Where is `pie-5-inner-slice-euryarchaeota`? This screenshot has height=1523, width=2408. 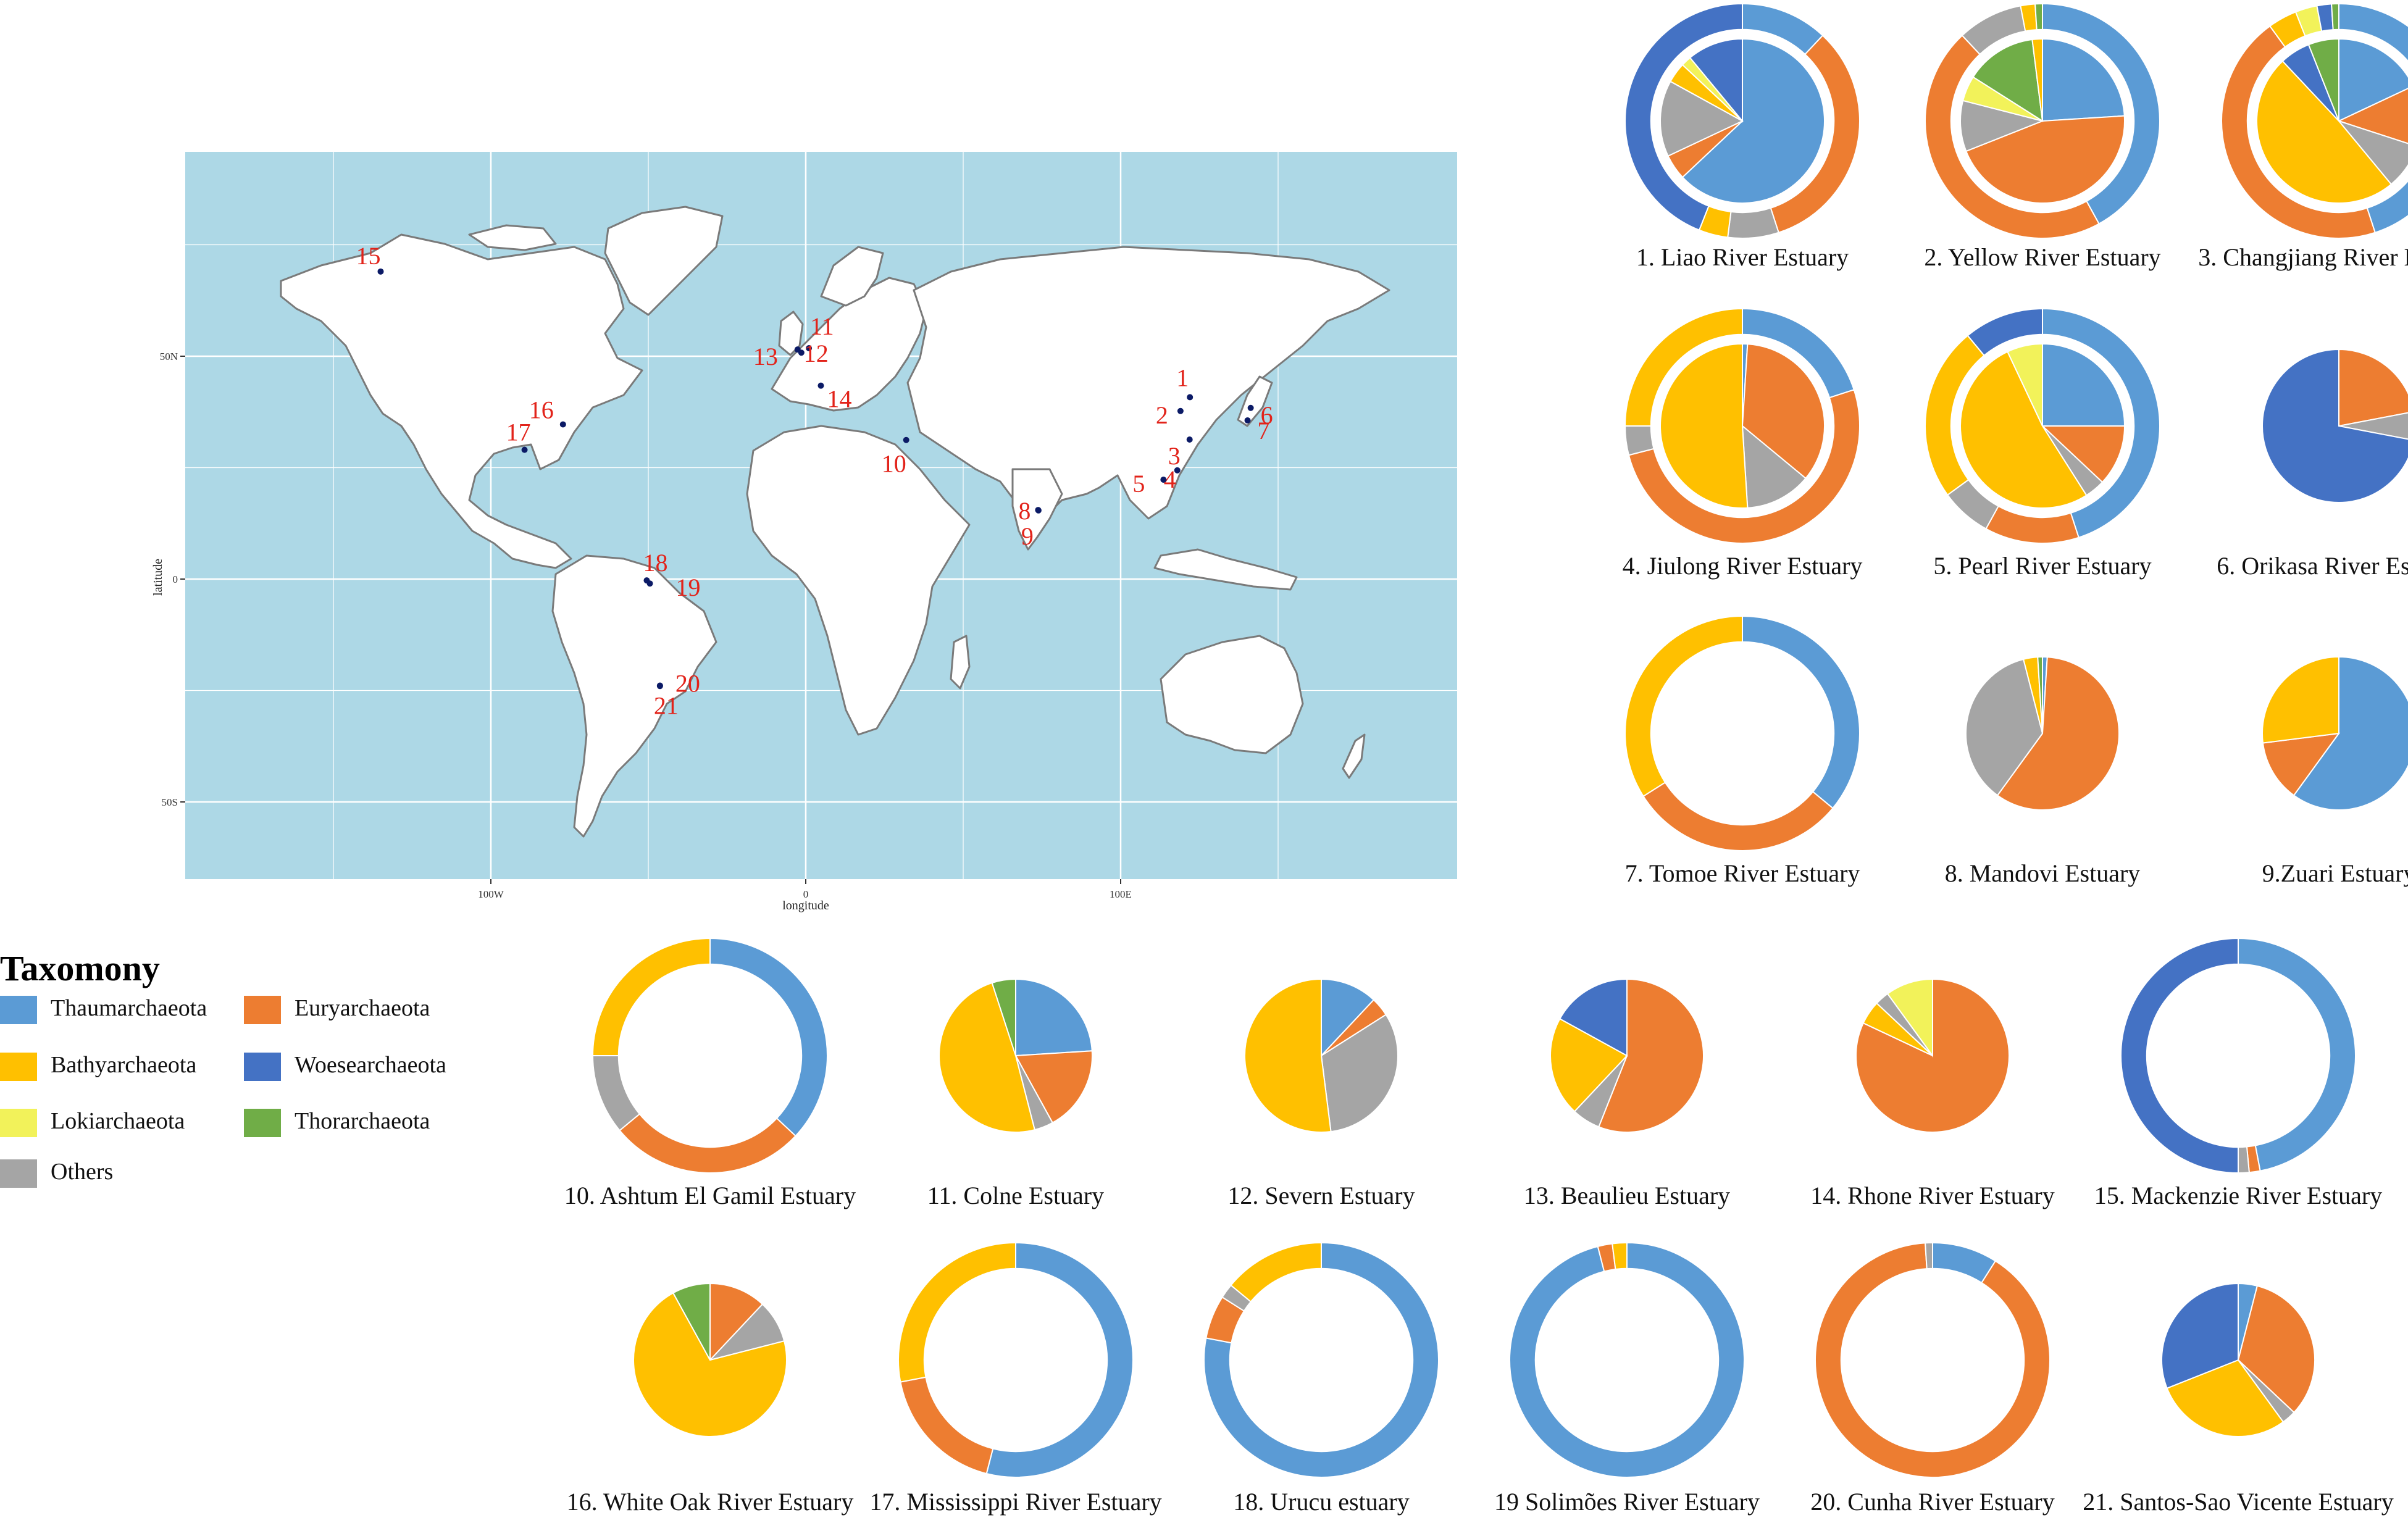 pie-5-inner-slice-euryarchaeota is located at coordinates (2083, 454).